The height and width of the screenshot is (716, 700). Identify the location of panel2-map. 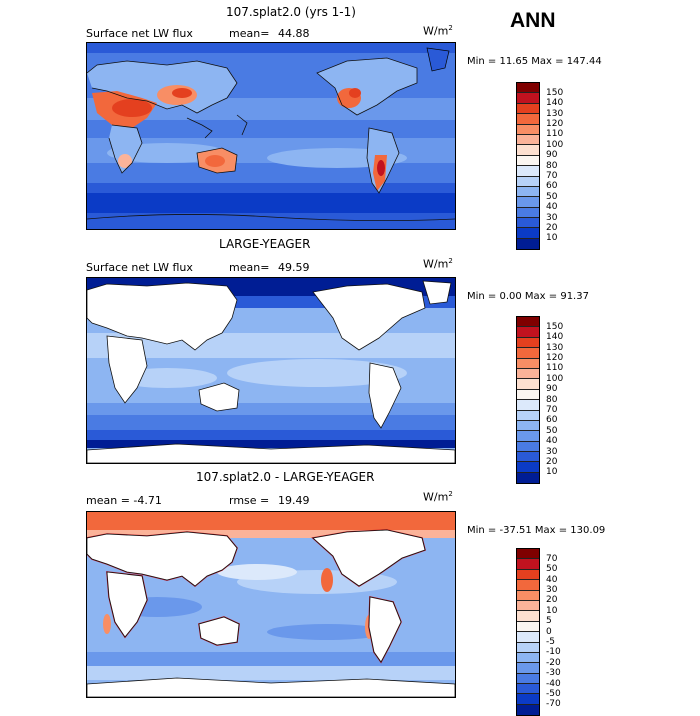
(271, 370).